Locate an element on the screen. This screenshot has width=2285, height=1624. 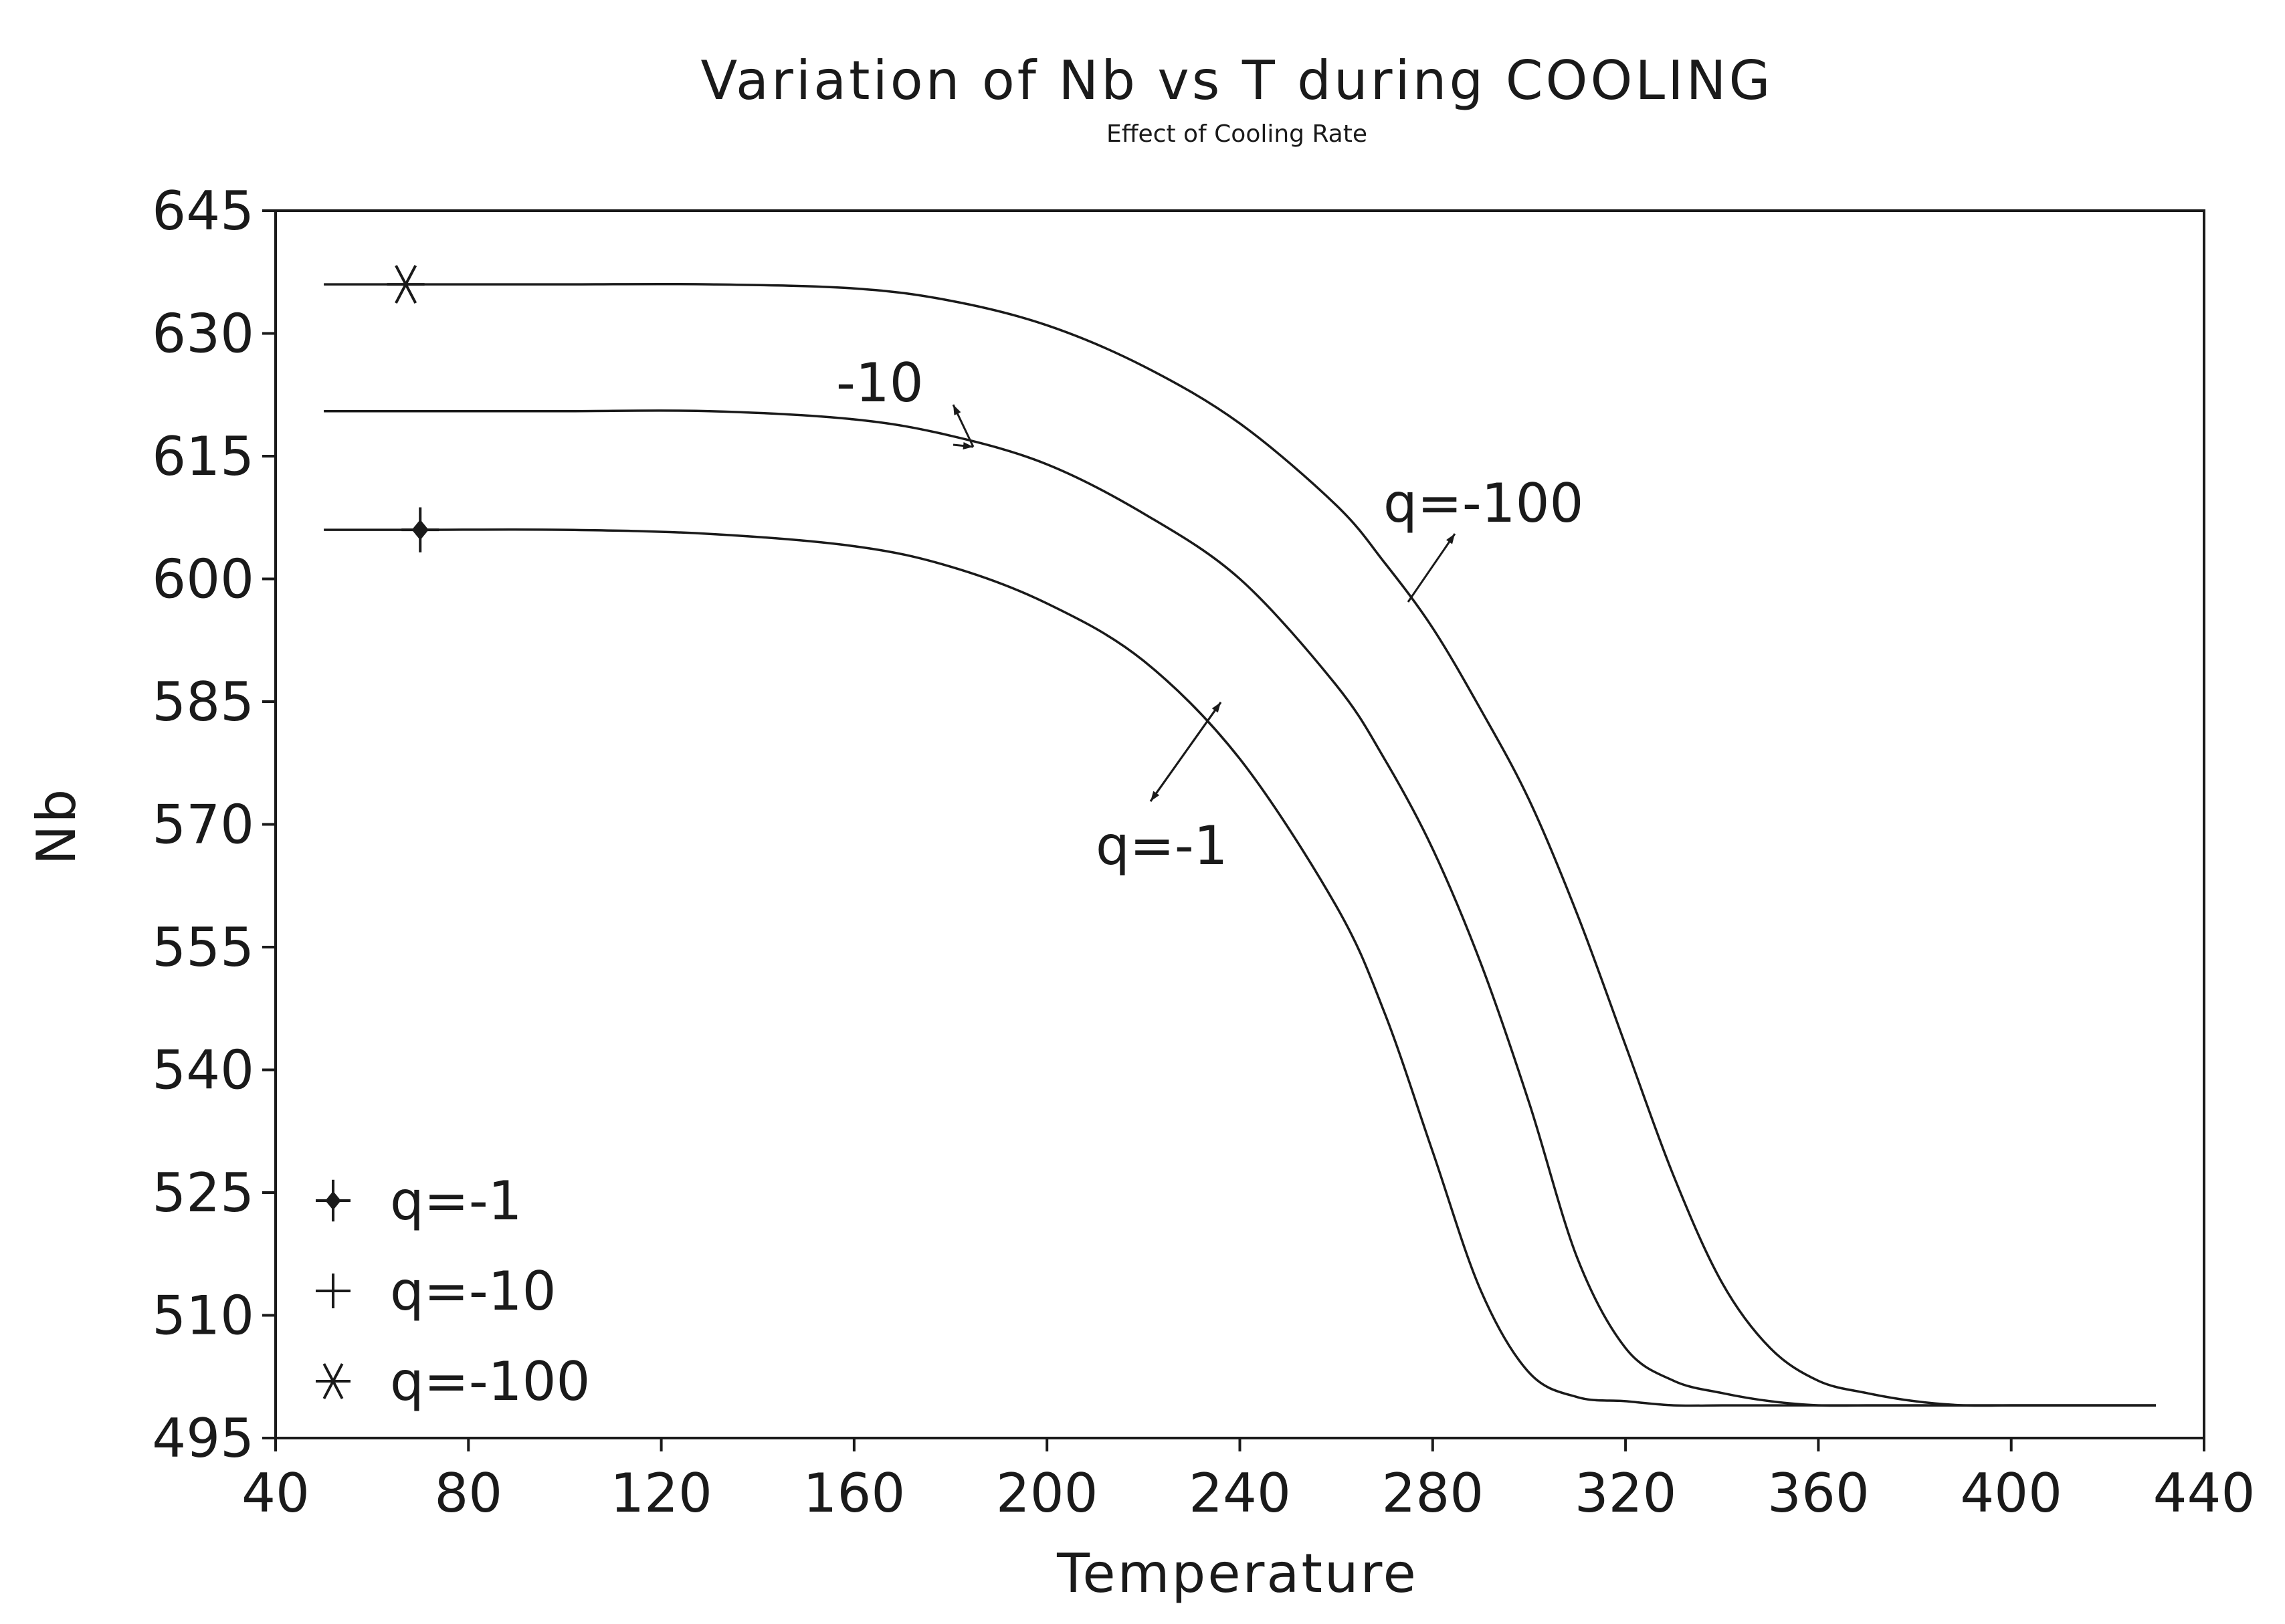
legend-series-q-100-marker-d2 is located at coordinates (333, 1381).